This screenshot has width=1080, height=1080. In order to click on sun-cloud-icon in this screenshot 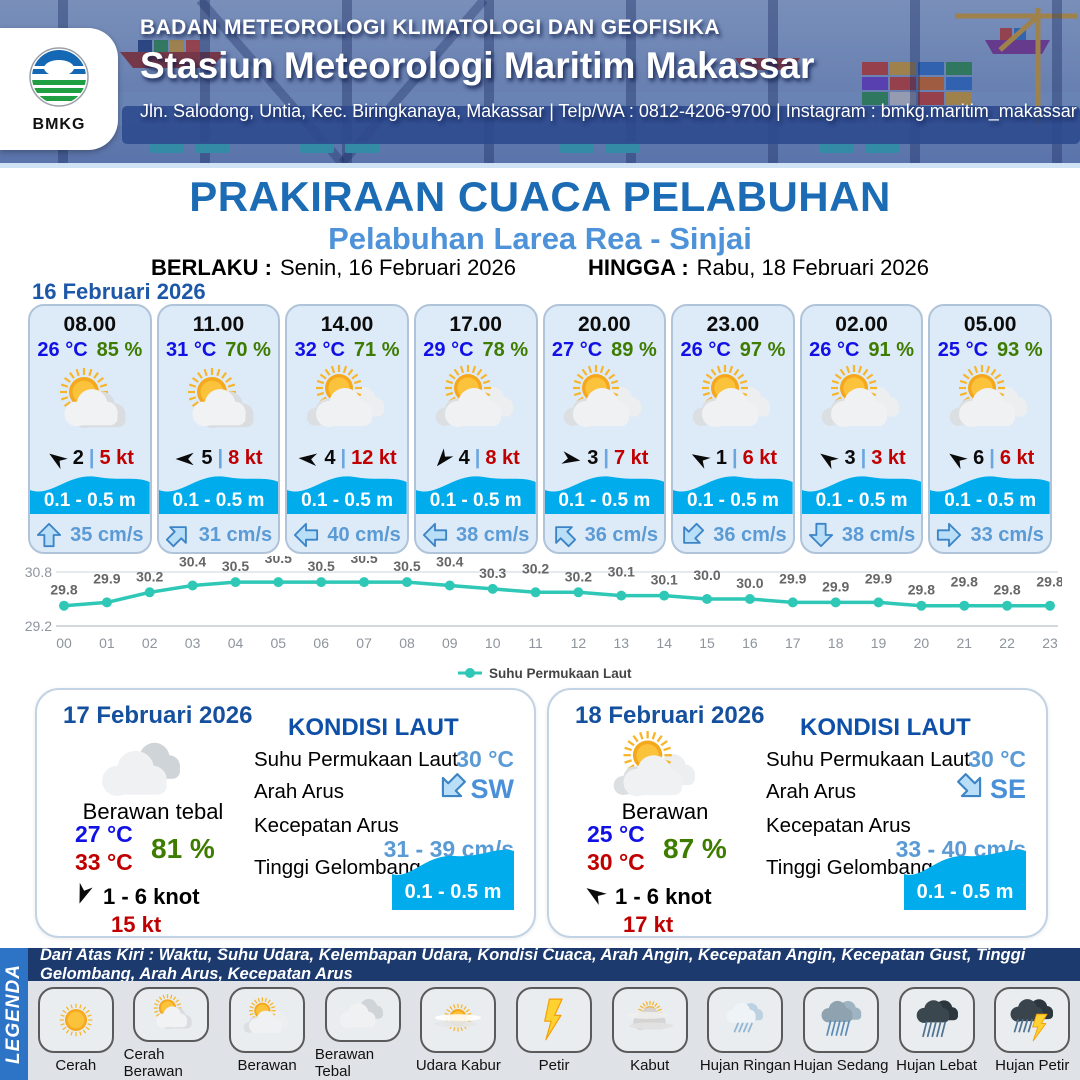, I will do `click(171, 1014)`.